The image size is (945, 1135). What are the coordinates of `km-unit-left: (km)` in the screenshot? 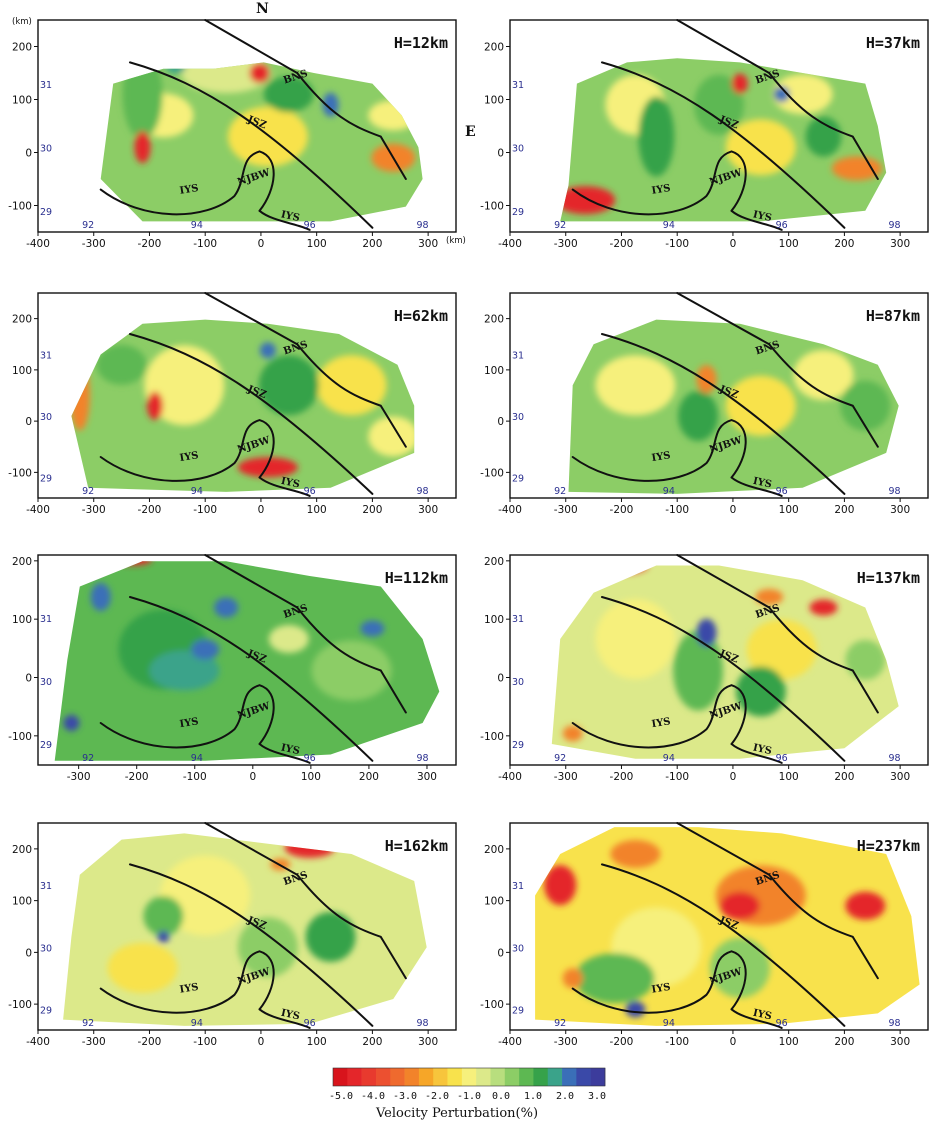 It's located at (22, 22).